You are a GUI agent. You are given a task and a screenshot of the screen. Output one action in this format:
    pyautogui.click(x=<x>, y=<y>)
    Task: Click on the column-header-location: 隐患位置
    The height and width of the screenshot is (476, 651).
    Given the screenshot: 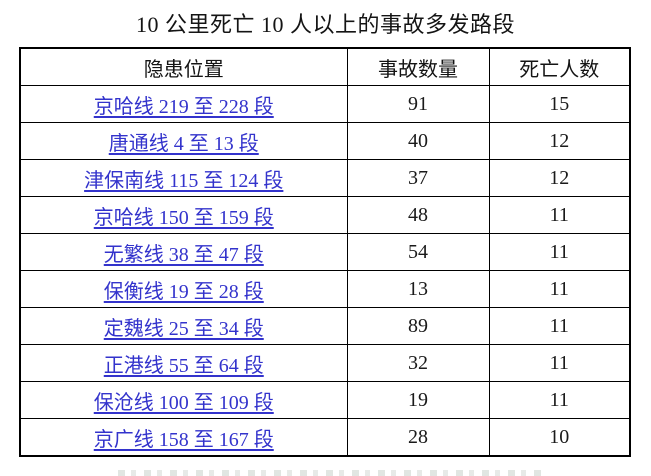 What is the action you would take?
    pyautogui.click(x=183, y=66)
    